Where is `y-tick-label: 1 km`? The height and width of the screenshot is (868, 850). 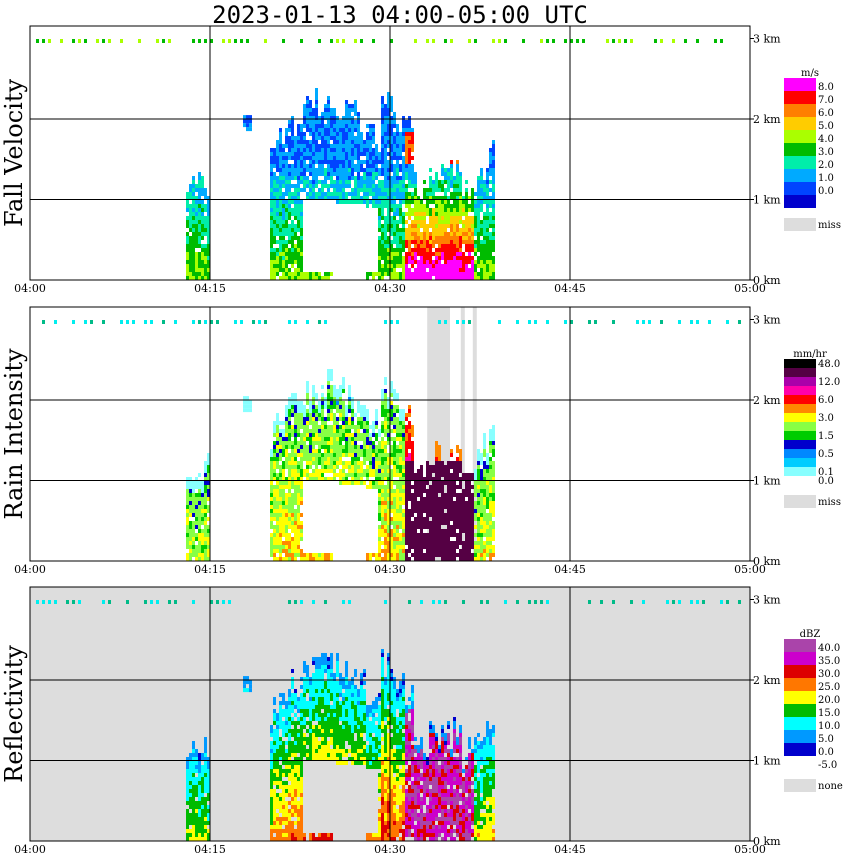
y-tick-label: 1 km is located at coordinates (767, 481).